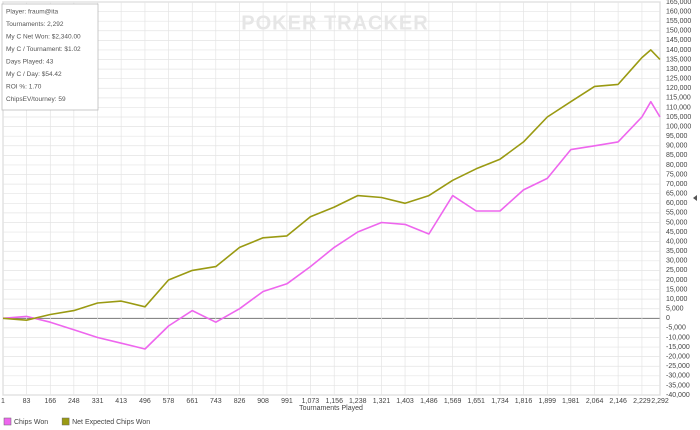  Describe the element at coordinates (145, 401) in the screenshot. I see `x-tick-label: 496` at that location.